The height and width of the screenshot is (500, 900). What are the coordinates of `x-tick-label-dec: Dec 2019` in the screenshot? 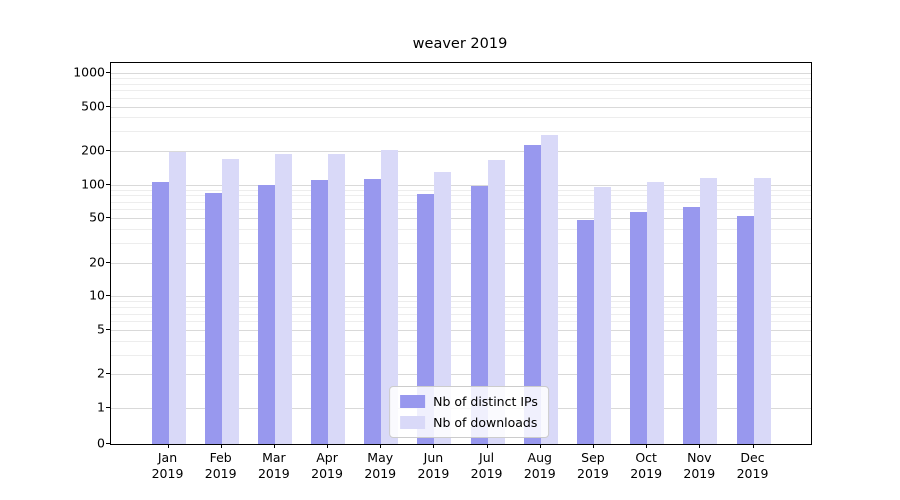 It's located at (752, 465).